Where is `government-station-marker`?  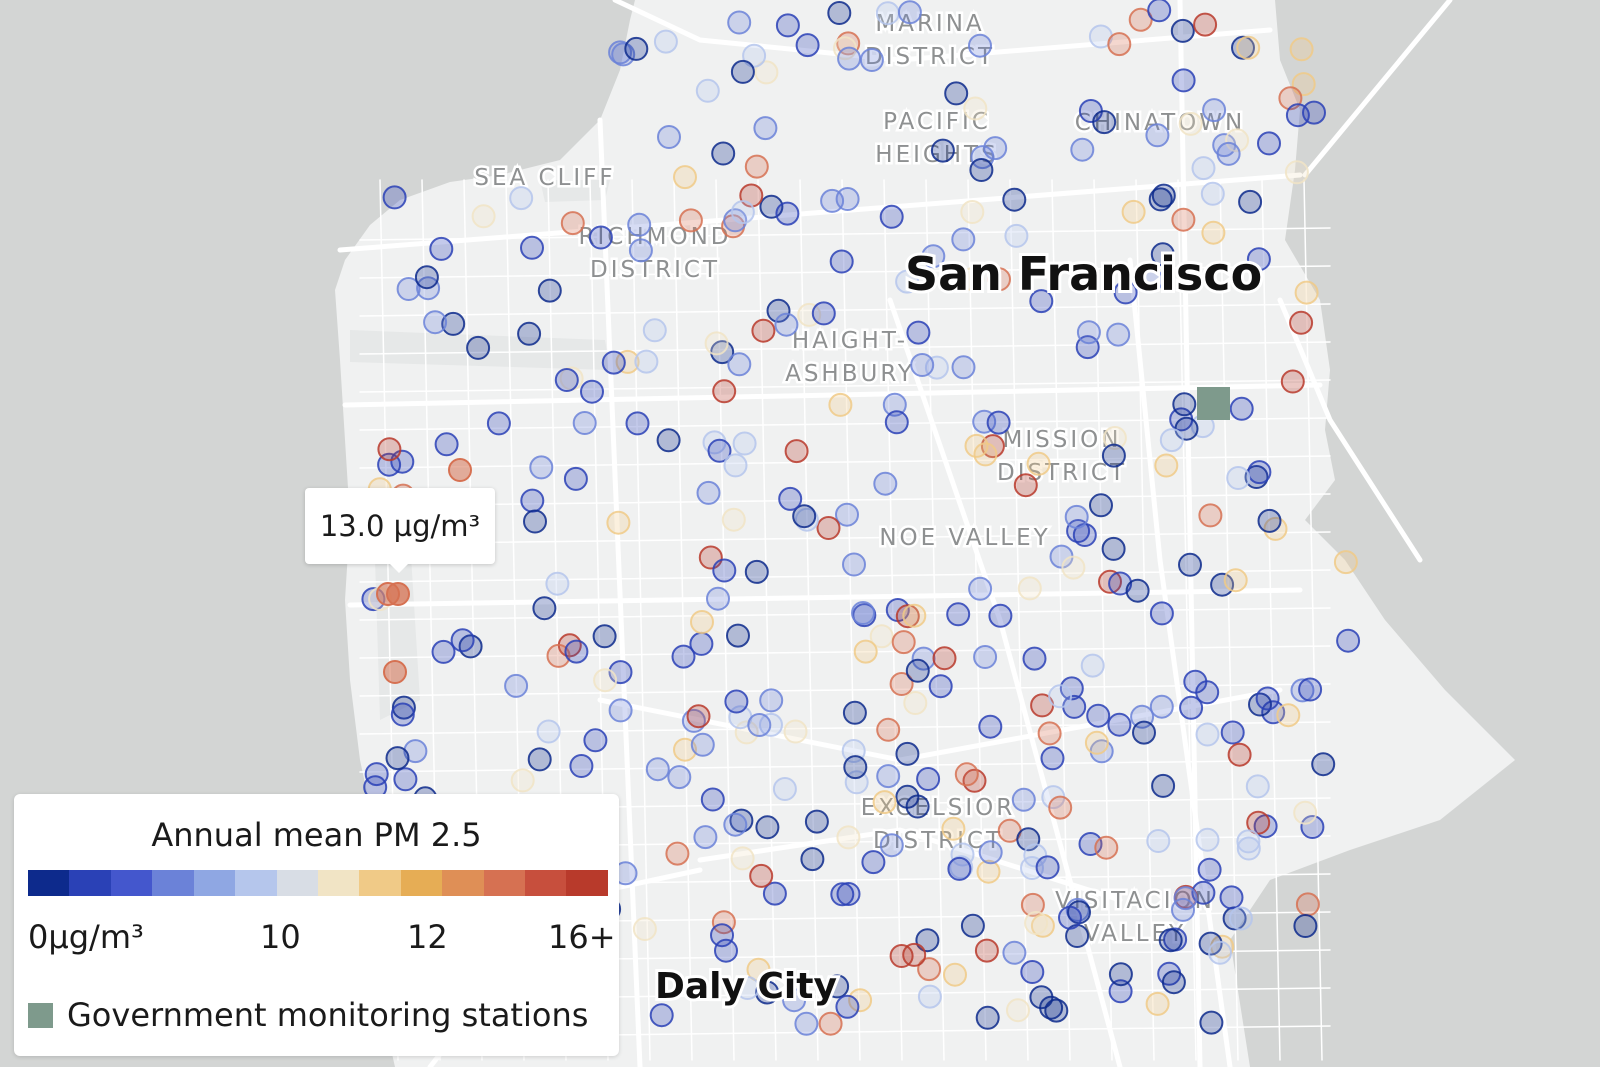
government-station-marker is located at coordinates (1213, 403).